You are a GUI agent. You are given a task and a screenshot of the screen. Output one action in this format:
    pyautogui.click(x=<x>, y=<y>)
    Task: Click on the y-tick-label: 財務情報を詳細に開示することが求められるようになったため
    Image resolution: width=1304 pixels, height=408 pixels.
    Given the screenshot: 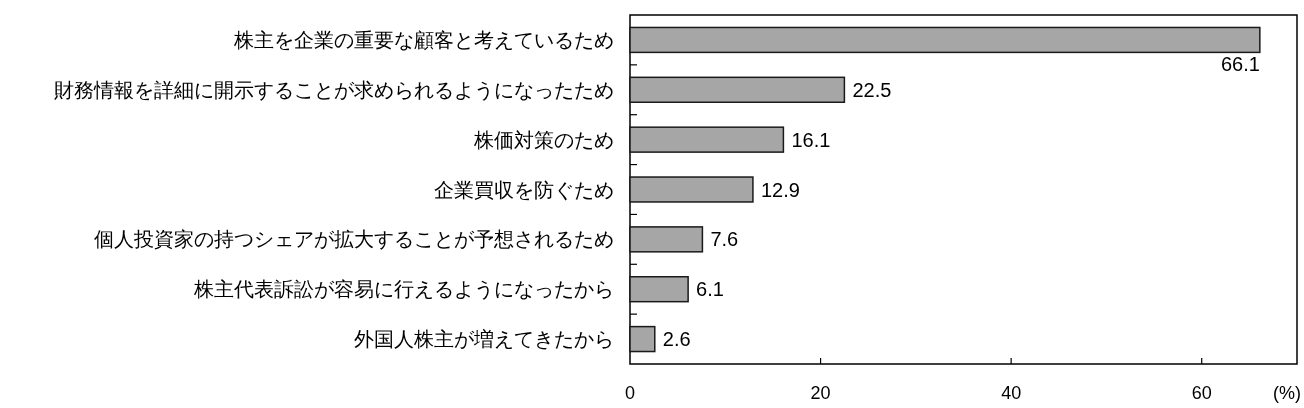 What is the action you would take?
    pyautogui.click(x=334, y=89)
    